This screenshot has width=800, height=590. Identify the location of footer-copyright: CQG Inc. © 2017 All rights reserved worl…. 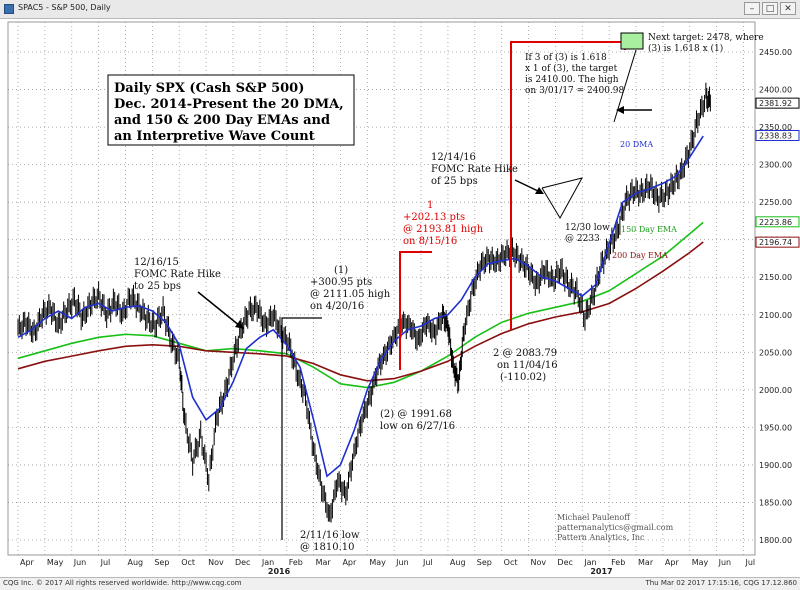
(122, 583).